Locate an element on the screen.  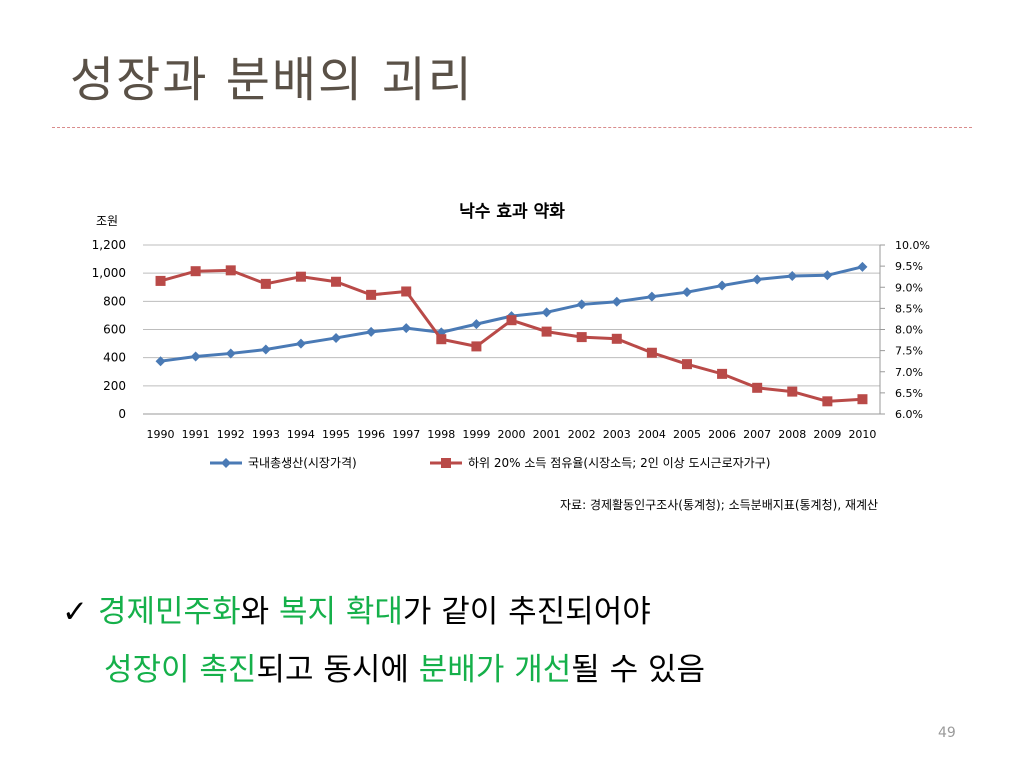
x-tick-label: 1990 is located at coordinates (161, 434).